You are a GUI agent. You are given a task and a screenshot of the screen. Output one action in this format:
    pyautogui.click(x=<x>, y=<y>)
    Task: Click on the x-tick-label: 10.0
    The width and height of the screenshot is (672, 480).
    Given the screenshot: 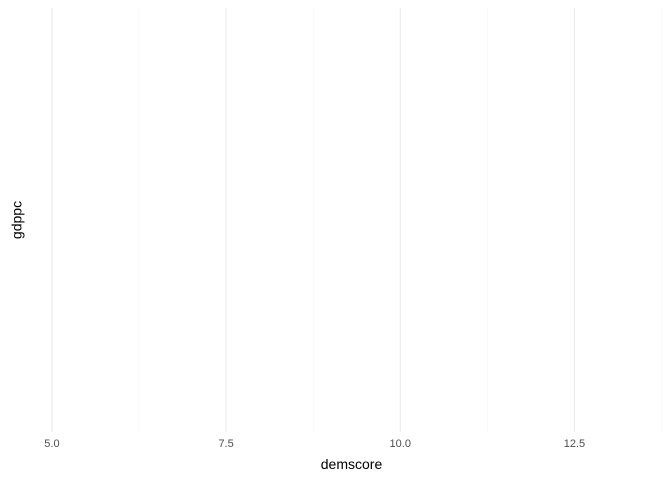 What is the action you would take?
    pyautogui.click(x=400, y=444)
    